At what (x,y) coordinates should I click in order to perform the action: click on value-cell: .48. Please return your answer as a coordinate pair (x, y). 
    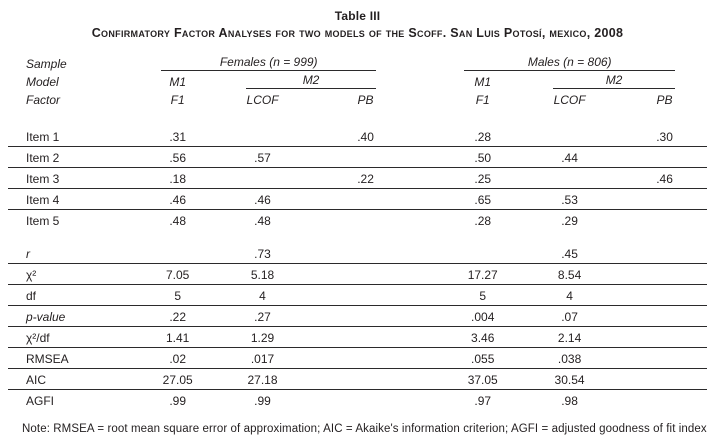
    Looking at the image, I should click on (178, 221).